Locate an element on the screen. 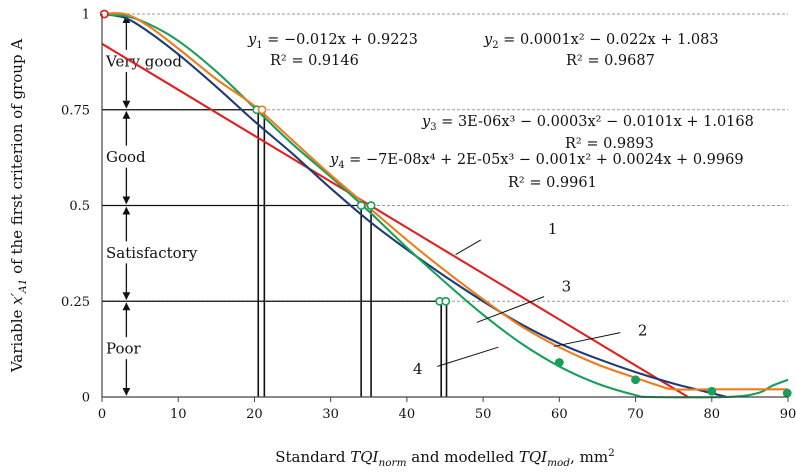 This screenshot has height=475, width=796. curve-number-label: 1 is located at coordinates (553, 229).